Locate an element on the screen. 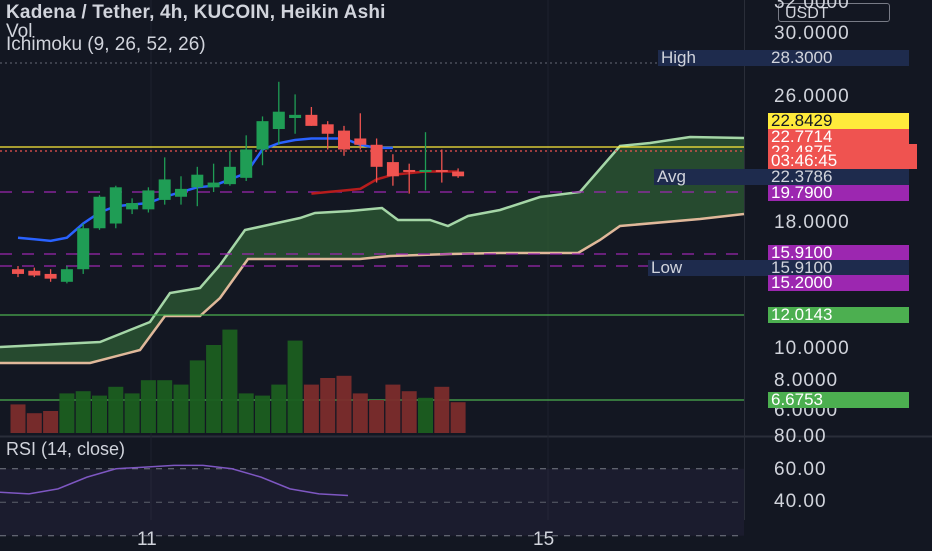  level-tag-19-79: 19.7900 is located at coordinates (838, 192).